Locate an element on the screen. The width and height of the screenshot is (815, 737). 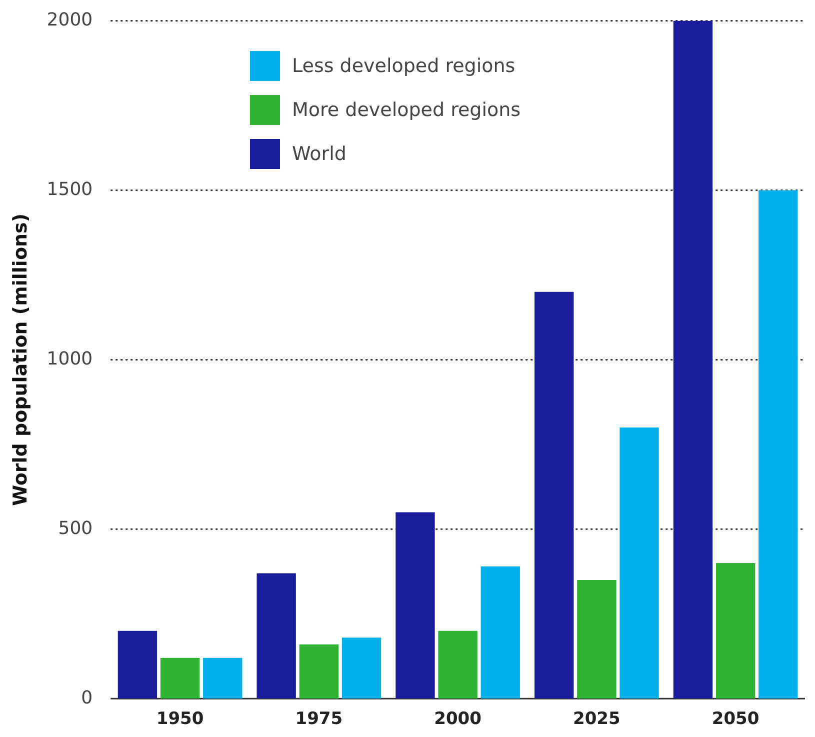
y-tick-label: 2000 is located at coordinates (69, 19).